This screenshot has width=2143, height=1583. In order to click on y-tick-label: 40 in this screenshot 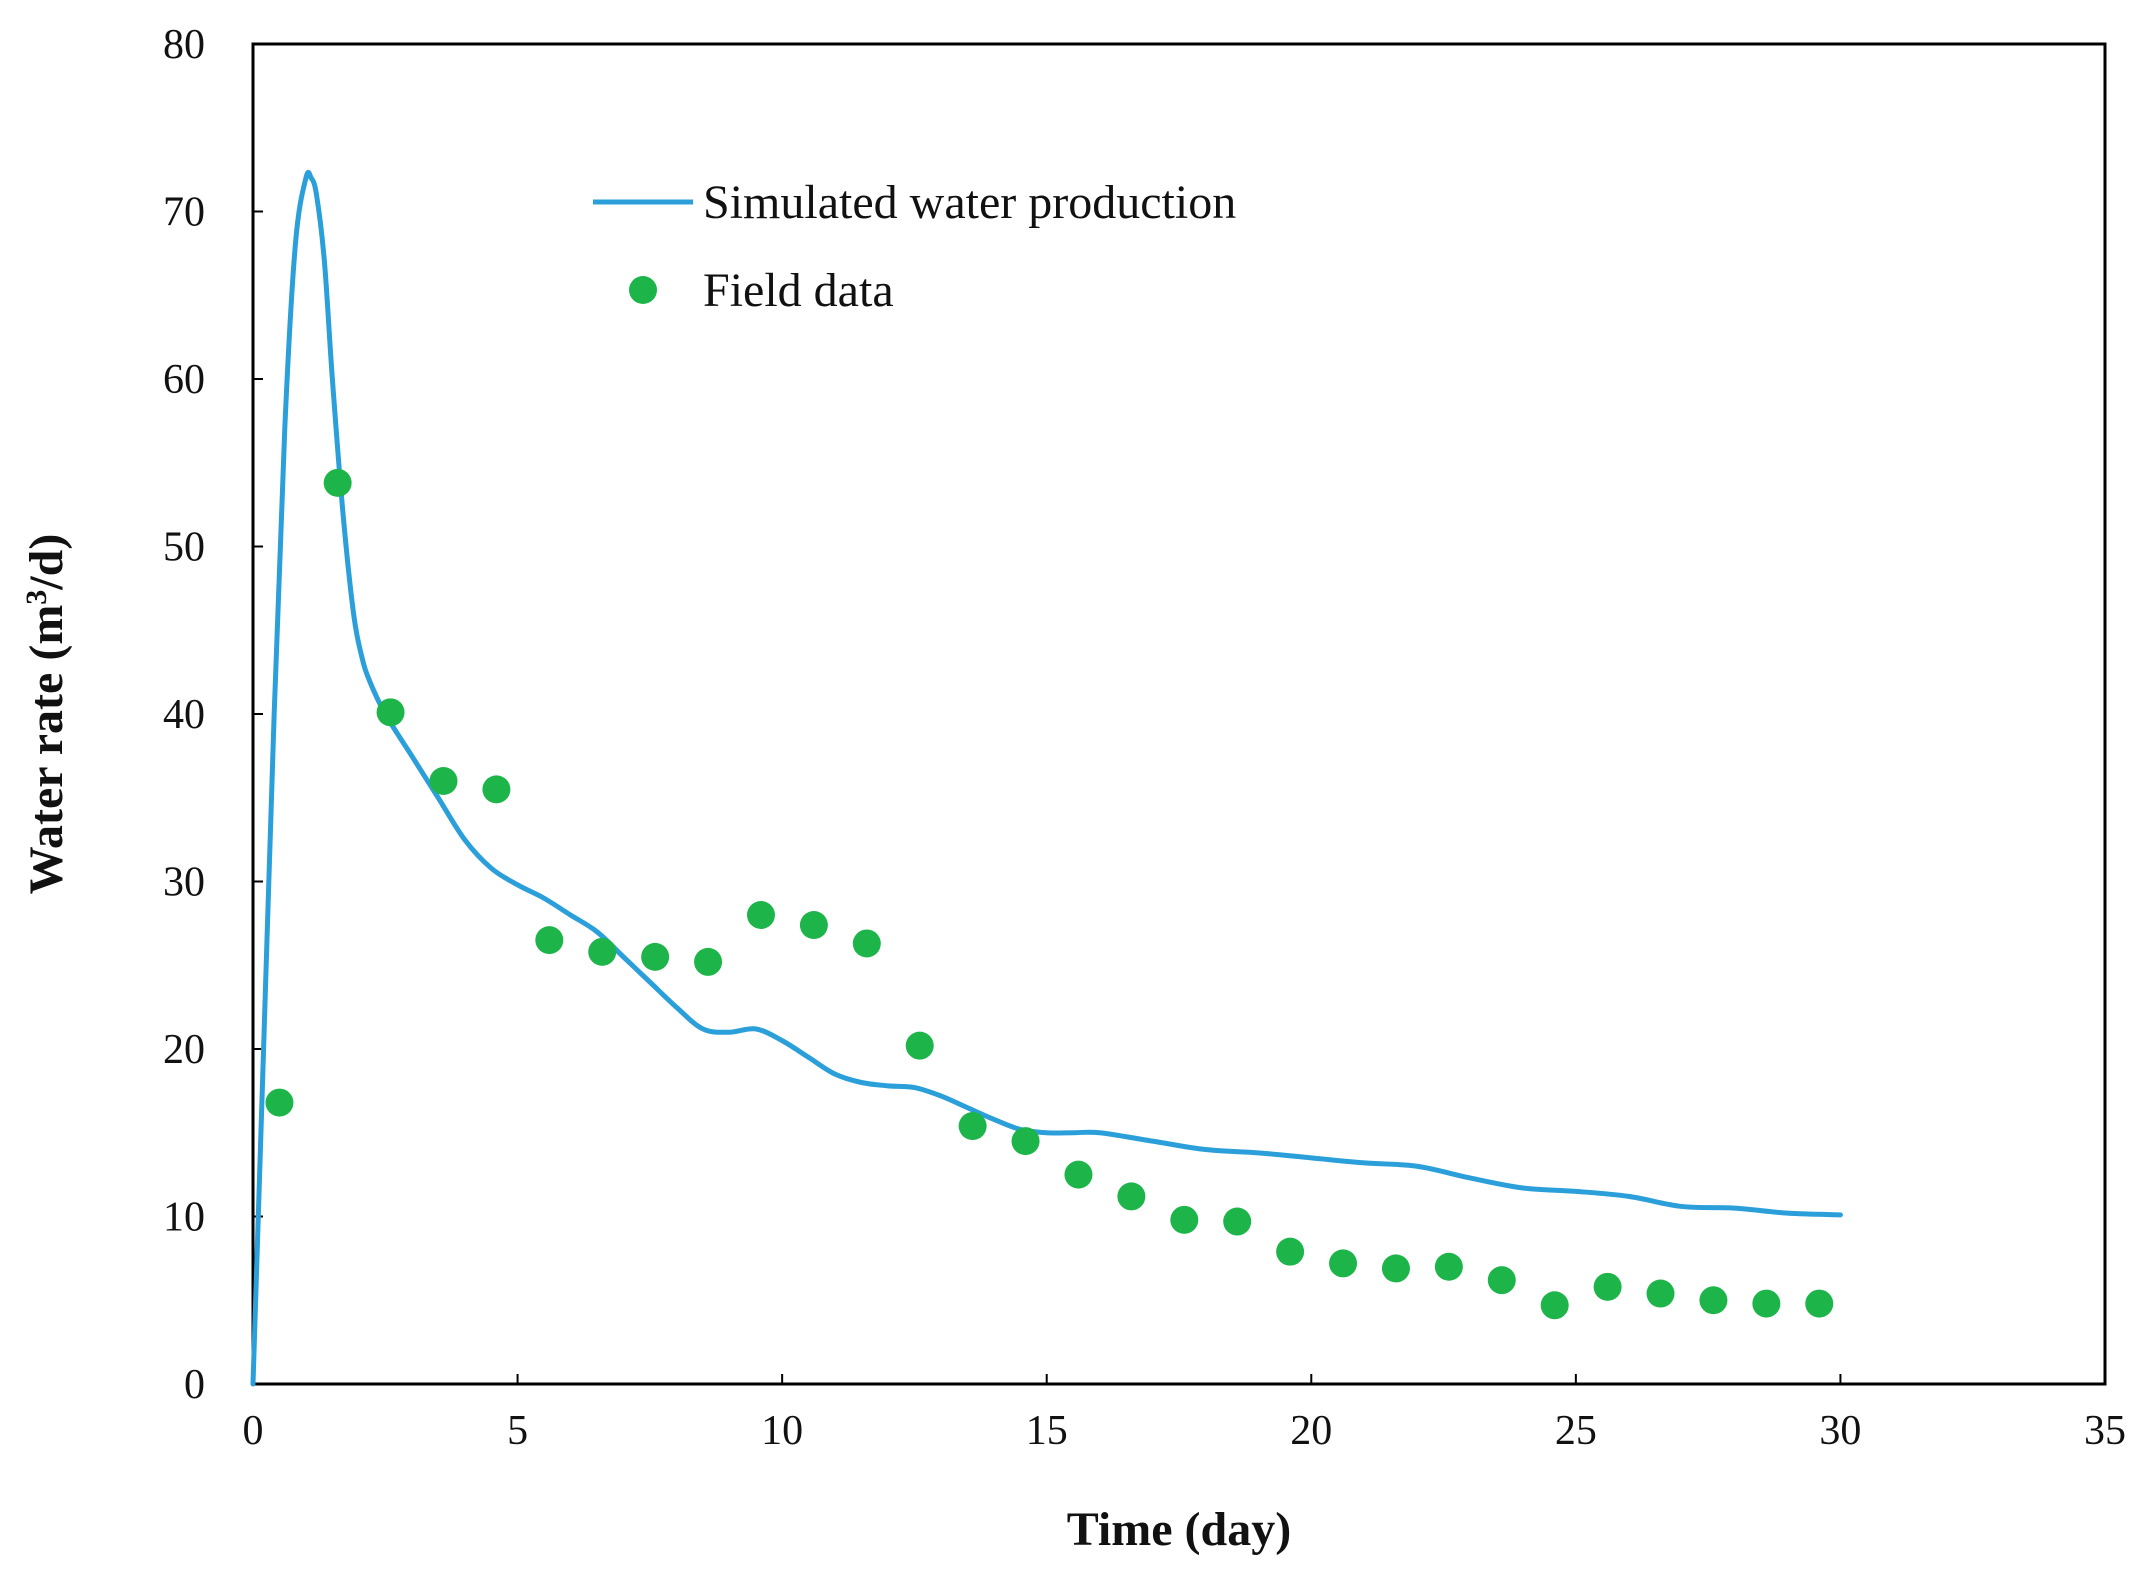, I will do `click(184, 715)`.